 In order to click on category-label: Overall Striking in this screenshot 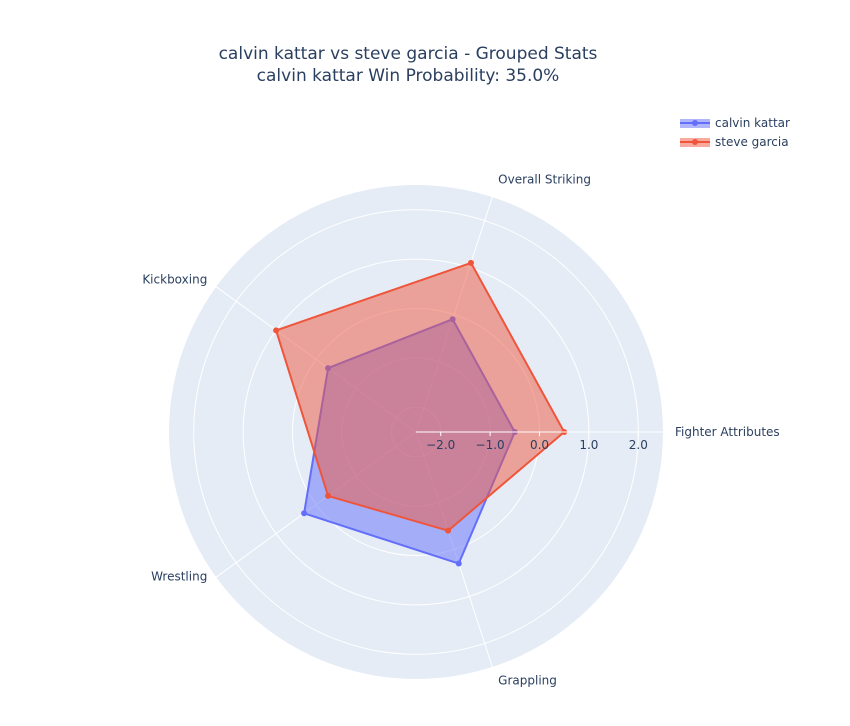, I will do `click(544, 179)`.